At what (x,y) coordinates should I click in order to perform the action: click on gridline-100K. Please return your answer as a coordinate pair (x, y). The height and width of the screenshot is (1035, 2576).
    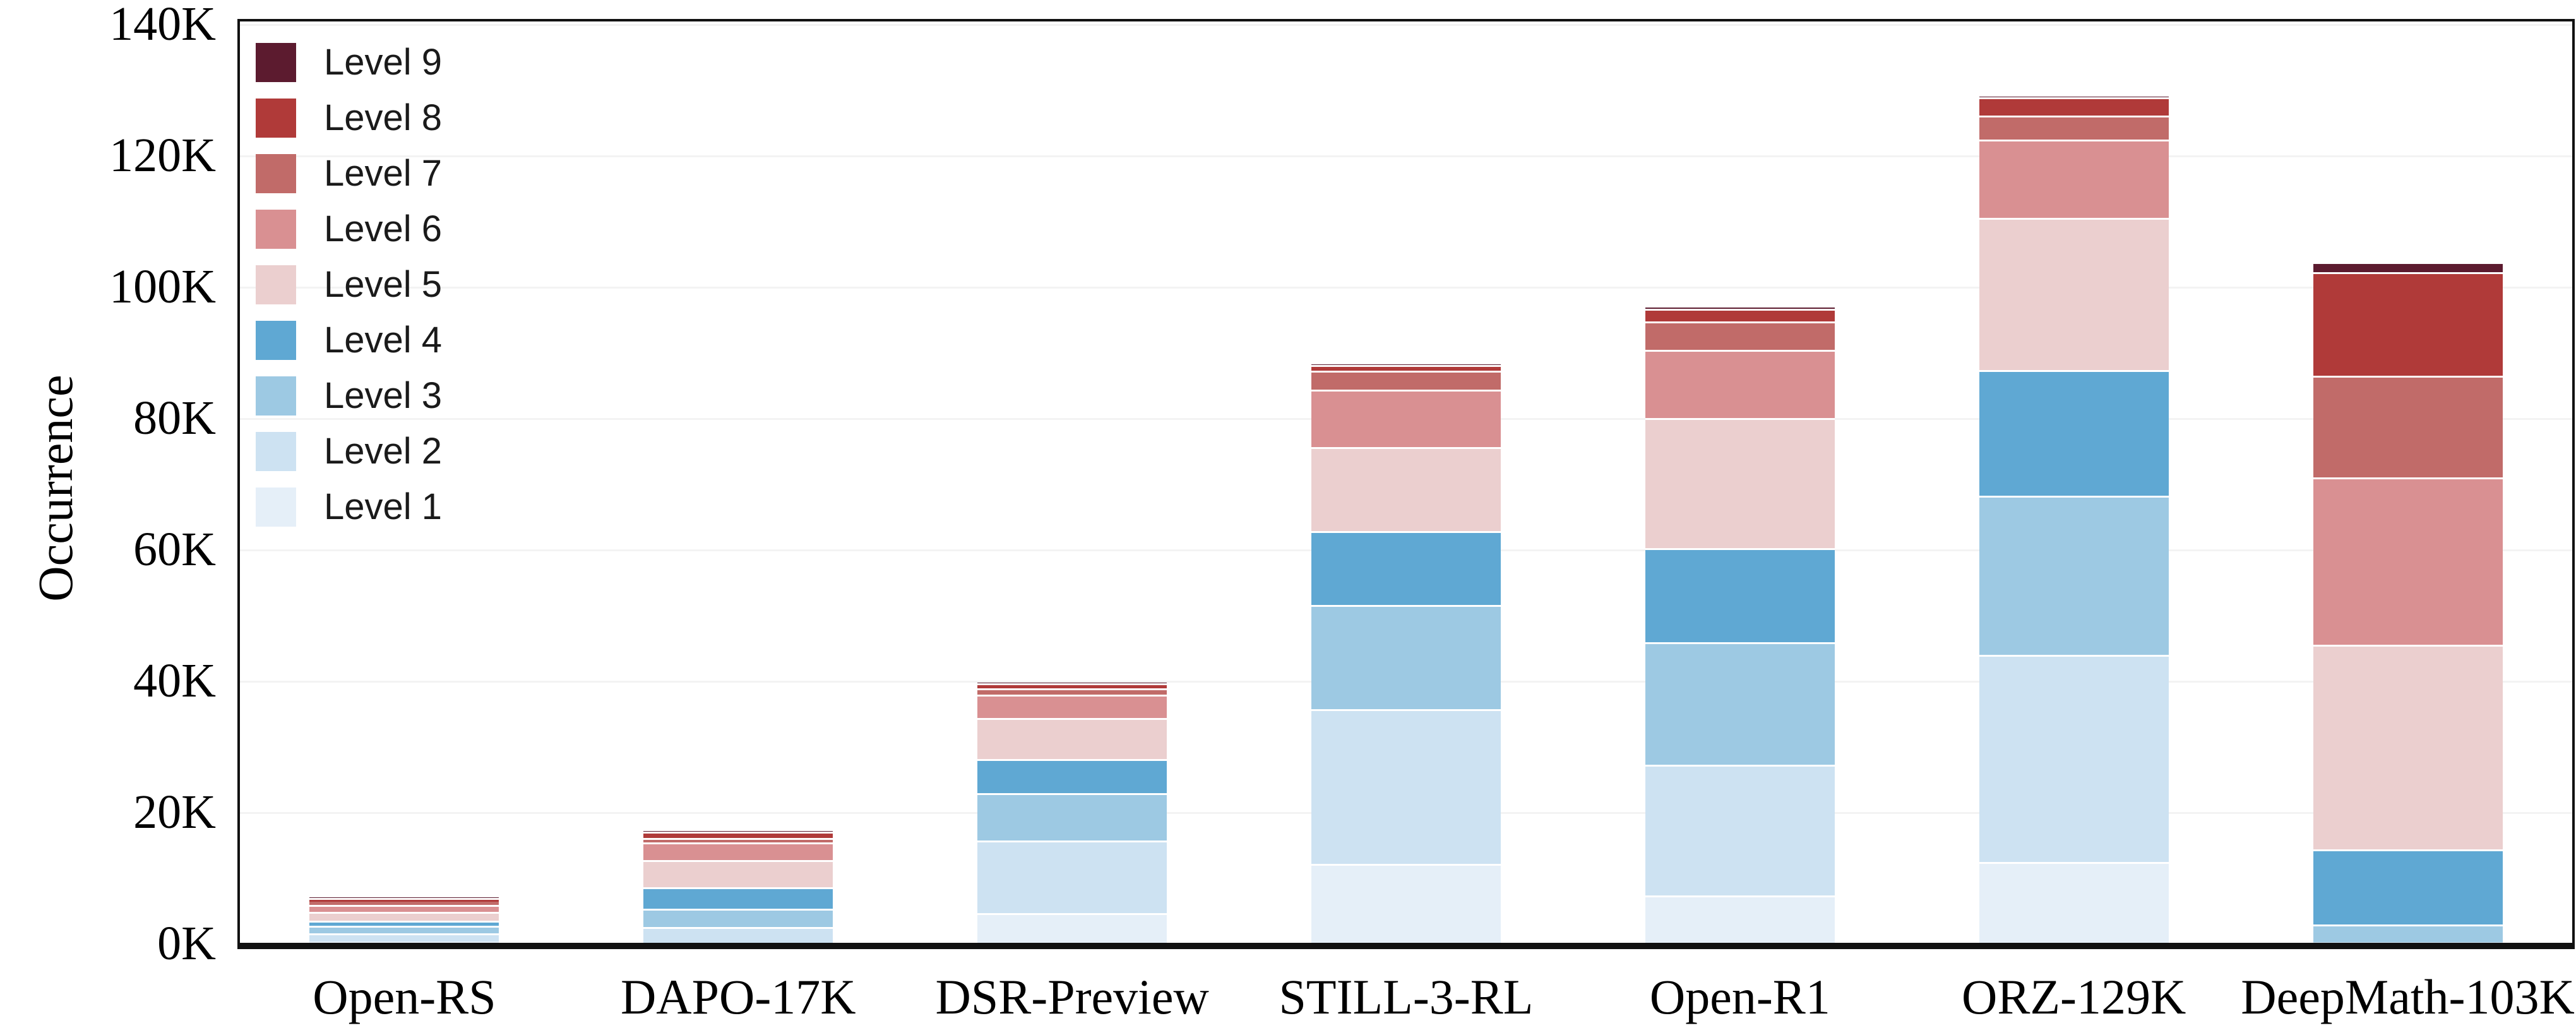
    Looking at the image, I should click on (1406, 288).